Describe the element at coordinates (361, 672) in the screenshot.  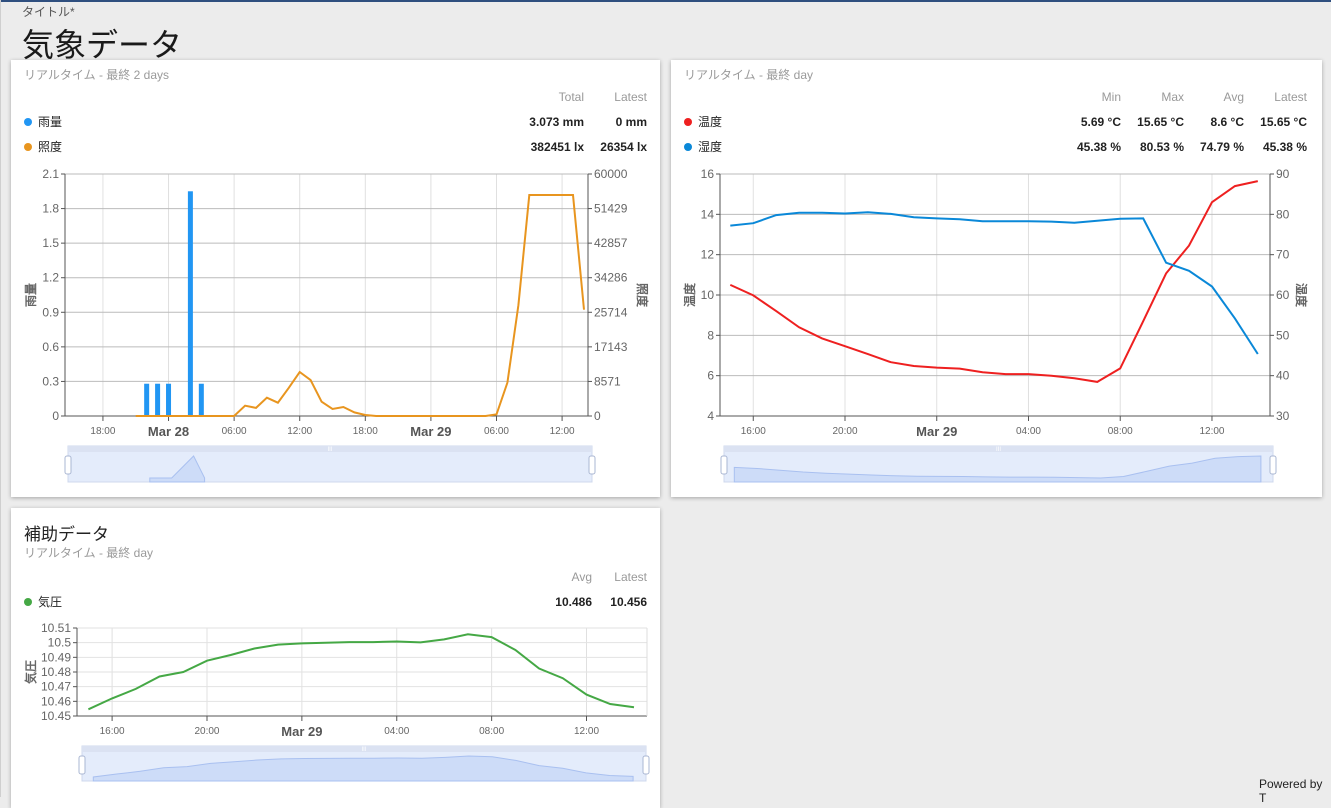
I see `series-line-気圧` at that location.